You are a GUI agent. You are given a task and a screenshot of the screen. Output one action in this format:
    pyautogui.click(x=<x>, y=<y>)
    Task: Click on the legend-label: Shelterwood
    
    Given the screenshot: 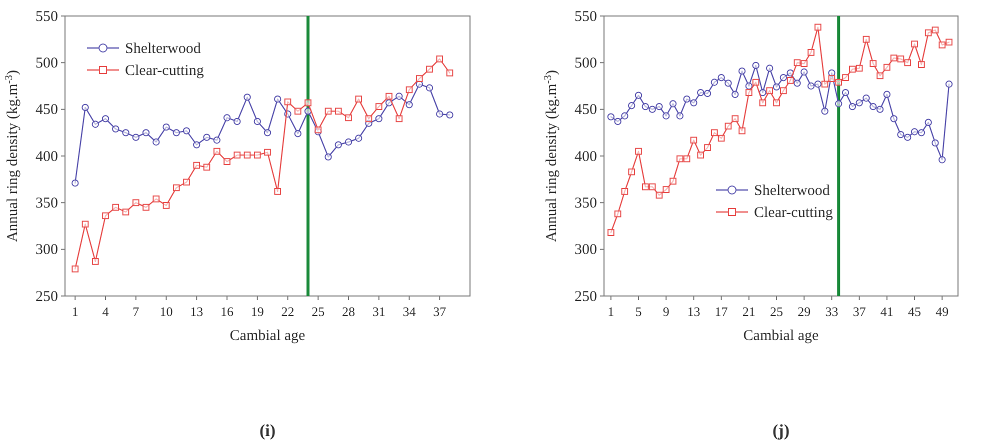 What is the action you would take?
    pyautogui.click(x=792, y=191)
    